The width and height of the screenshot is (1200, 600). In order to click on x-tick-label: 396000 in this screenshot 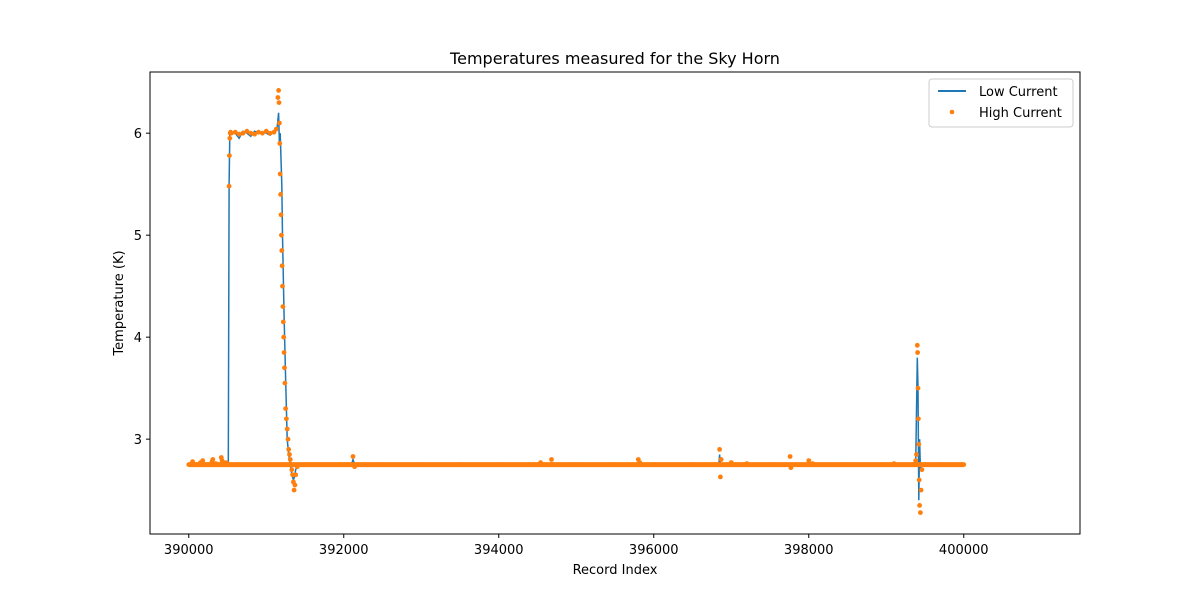, I will do `click(654, 550)`.